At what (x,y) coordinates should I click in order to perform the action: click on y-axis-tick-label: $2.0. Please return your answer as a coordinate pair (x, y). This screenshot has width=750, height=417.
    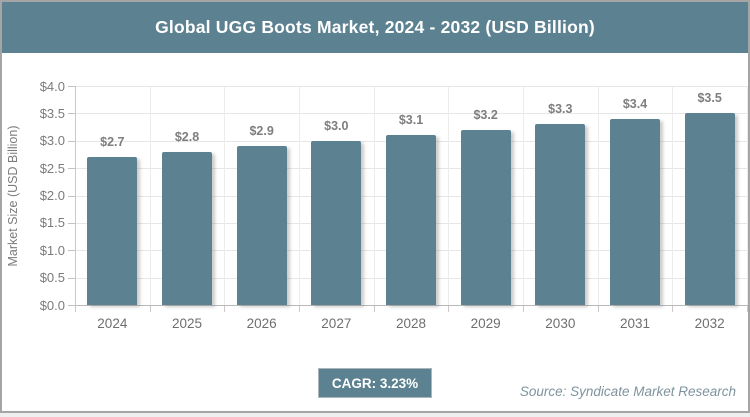
    Looking at the image, I should click on (52, 195).